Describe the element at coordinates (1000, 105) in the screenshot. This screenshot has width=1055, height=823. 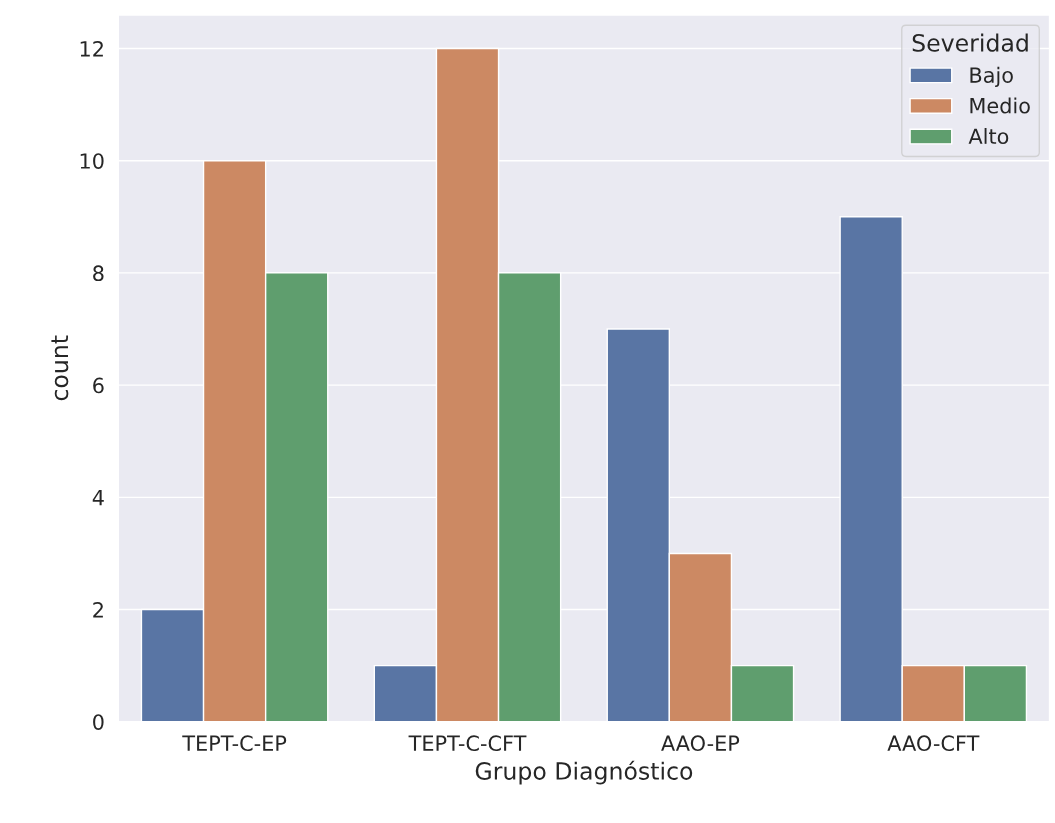
I see `legend-label: Medio` at that location.